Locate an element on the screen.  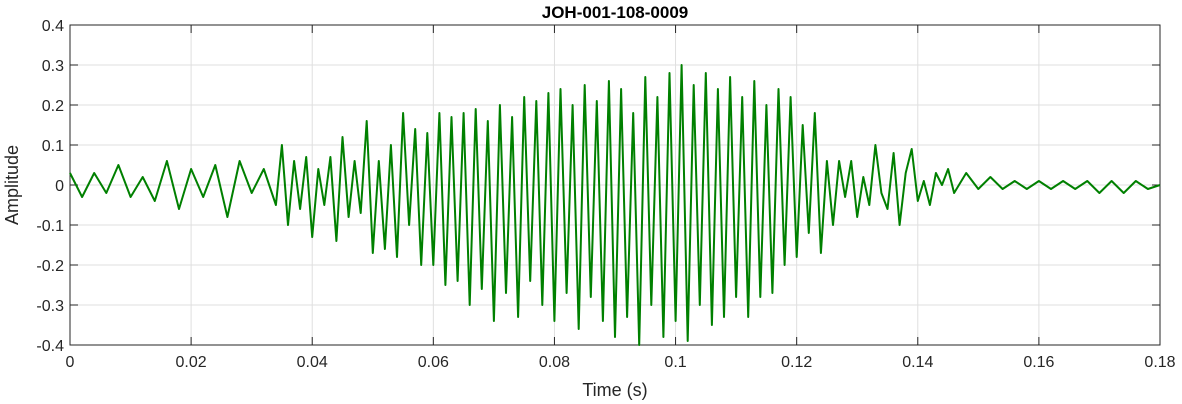
x-tick-label: 0.18 is located at coordinates (1159, 362).